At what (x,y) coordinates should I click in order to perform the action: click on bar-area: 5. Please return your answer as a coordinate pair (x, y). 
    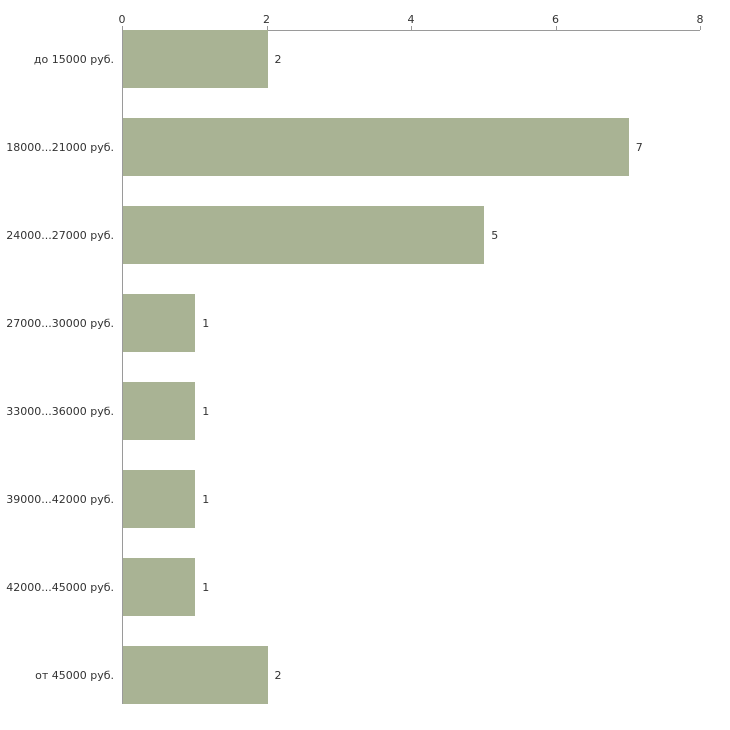
    Looking at the image, I should click on (412, 235).